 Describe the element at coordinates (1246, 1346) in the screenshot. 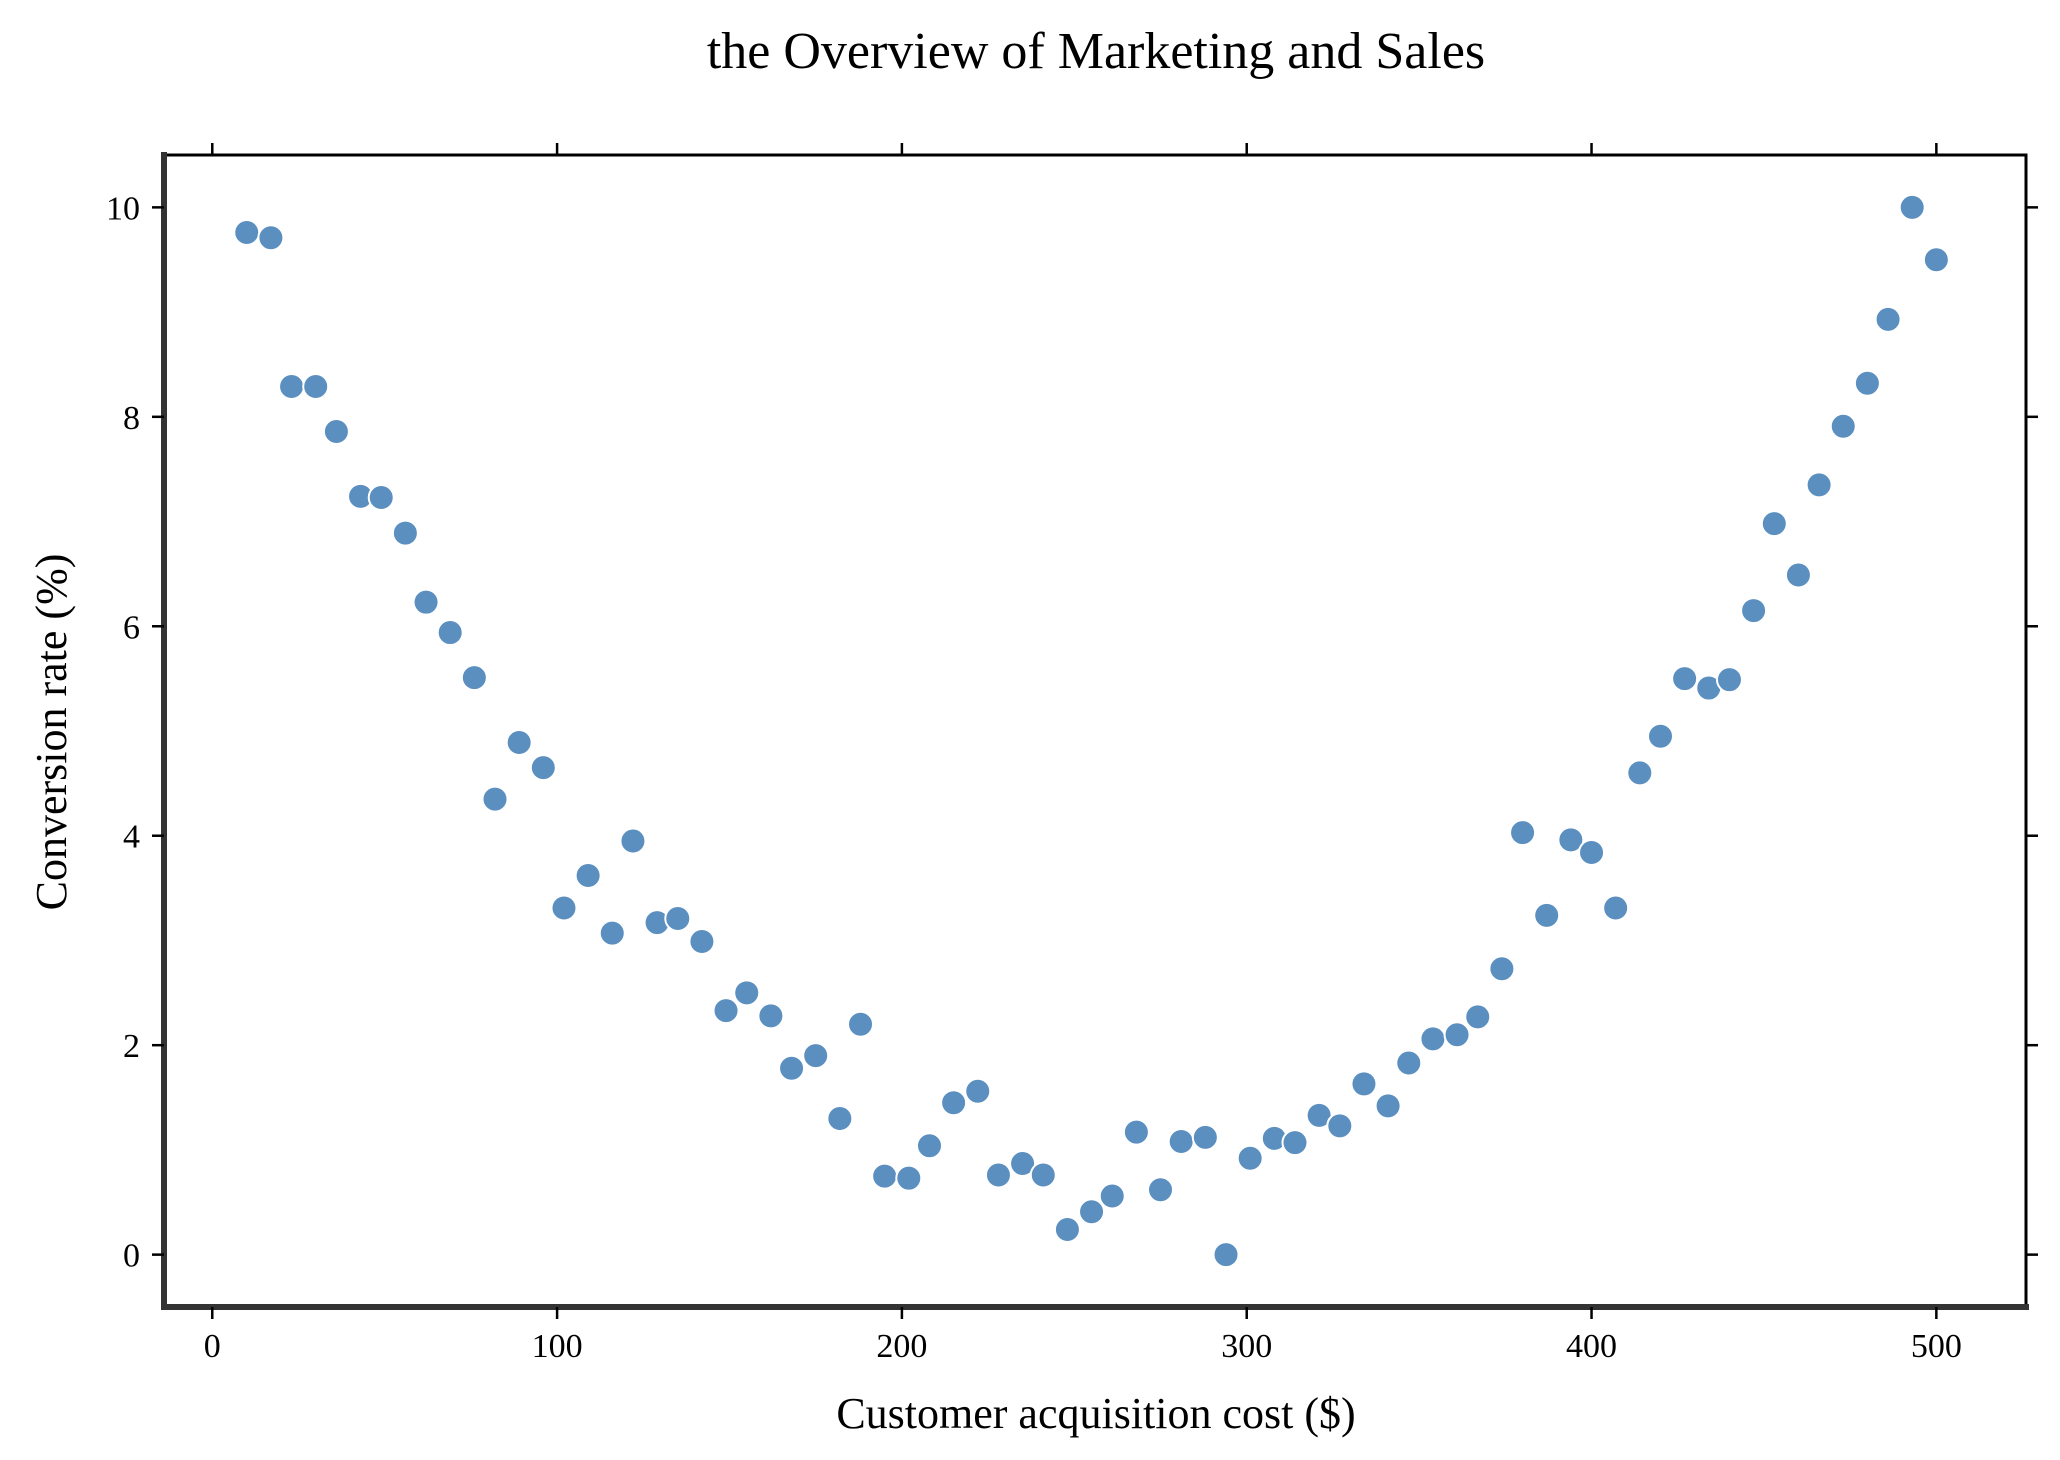

I see `x-tick-label: 300` at that location.